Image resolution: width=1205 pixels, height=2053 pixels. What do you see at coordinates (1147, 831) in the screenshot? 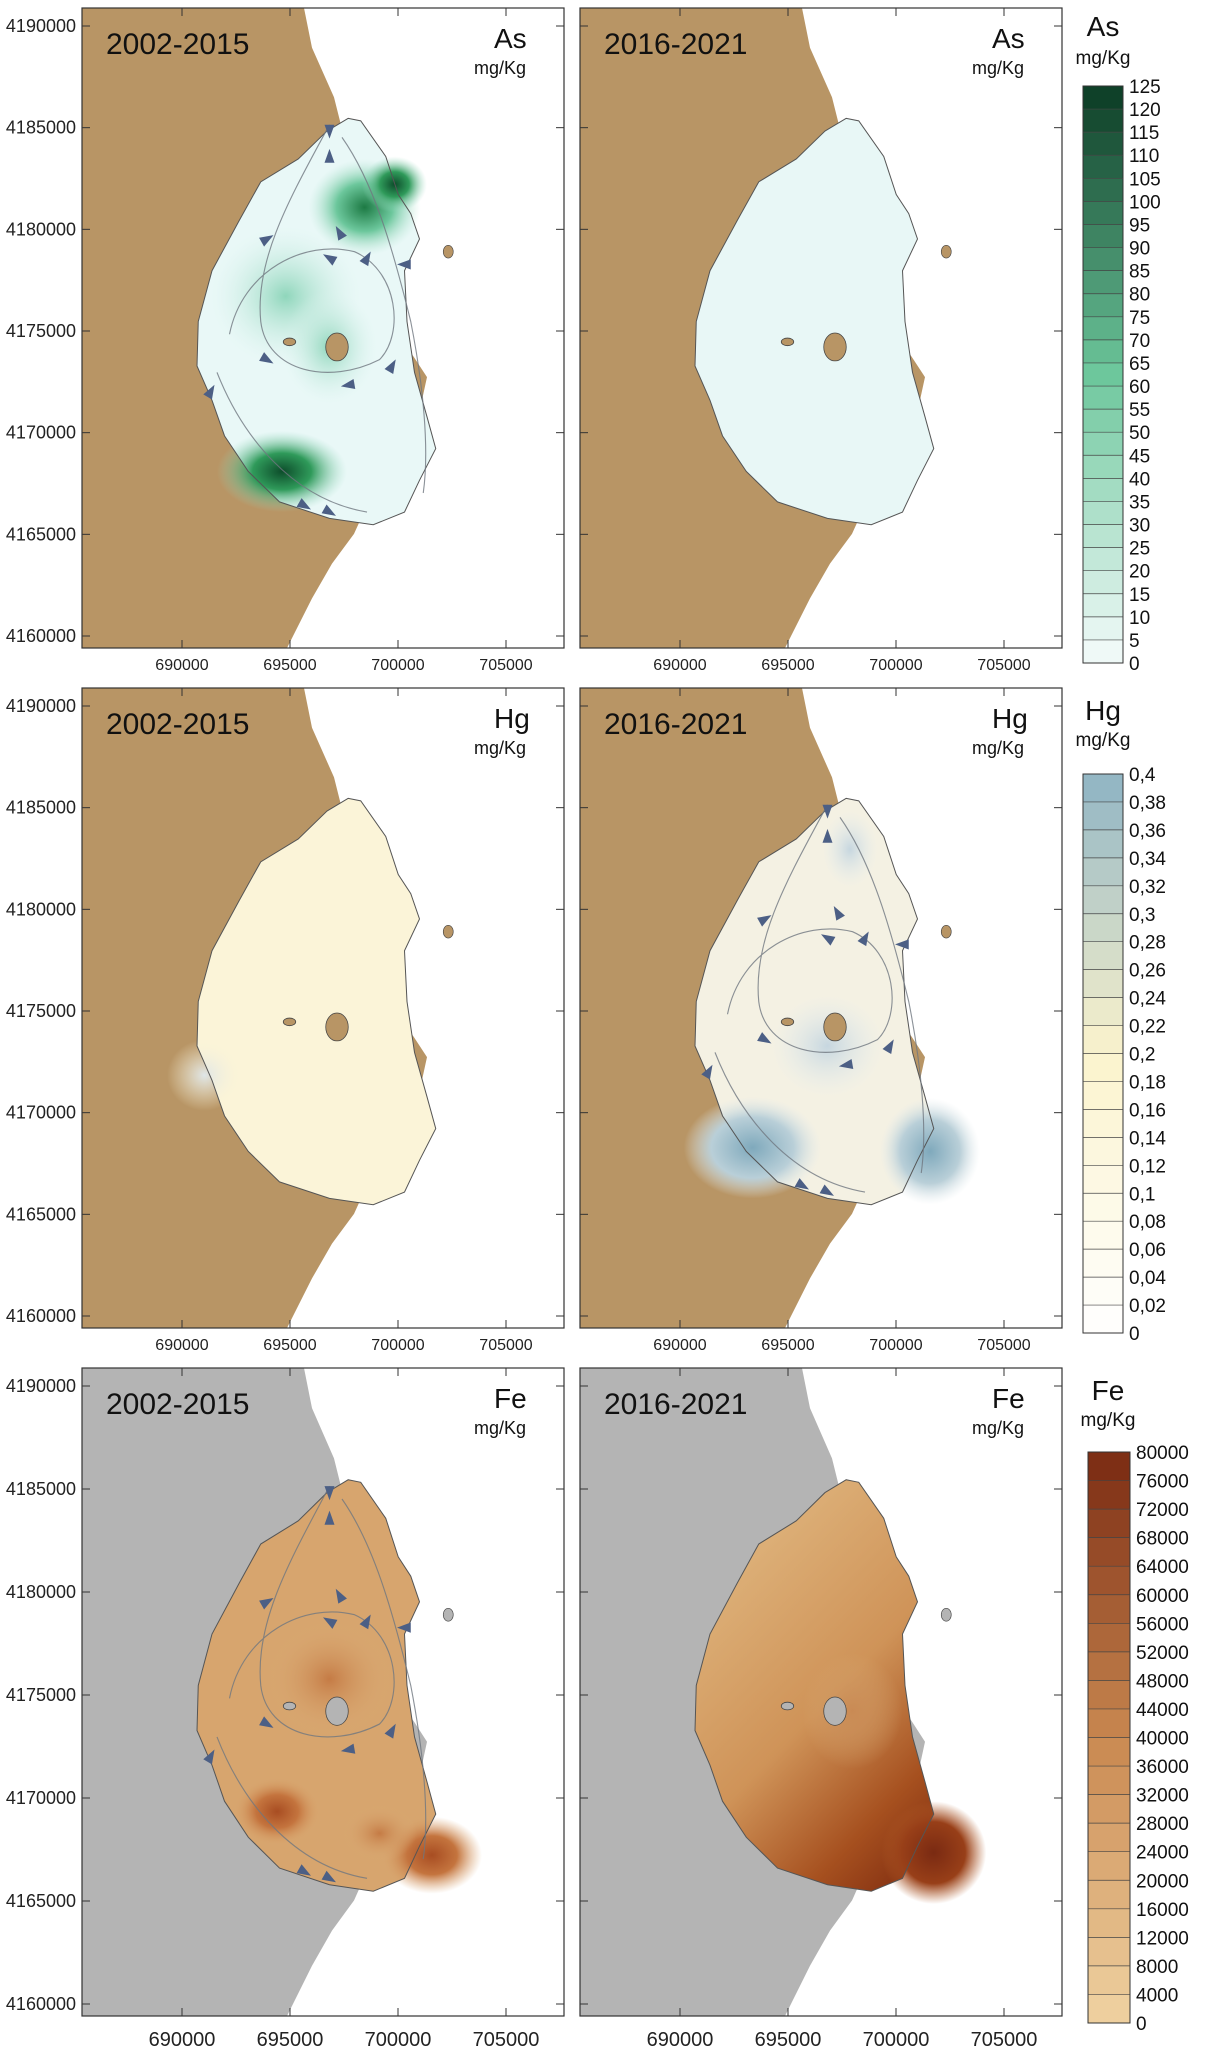
I see `legend-tick-label: 0,36` at bounding box center [1147, 831].